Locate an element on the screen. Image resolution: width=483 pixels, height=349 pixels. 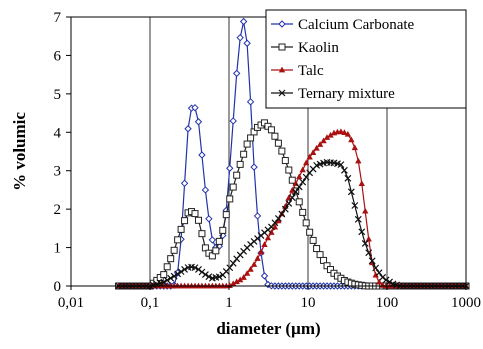
x-tick-label: 1000 is located at coordinates (466, 303).